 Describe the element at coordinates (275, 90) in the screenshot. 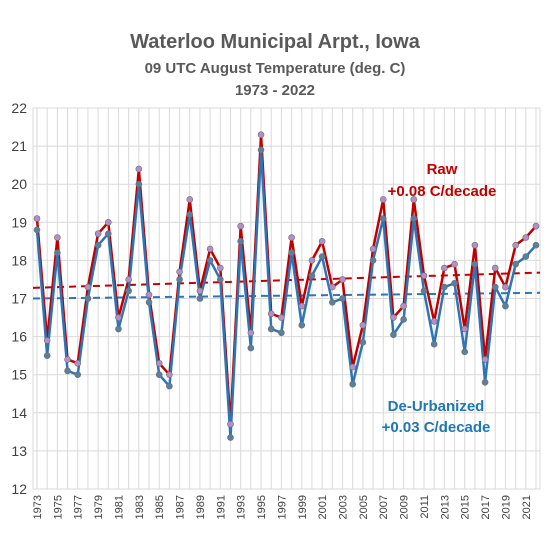

I see `chart-period: 1973 - 2022` at that location.